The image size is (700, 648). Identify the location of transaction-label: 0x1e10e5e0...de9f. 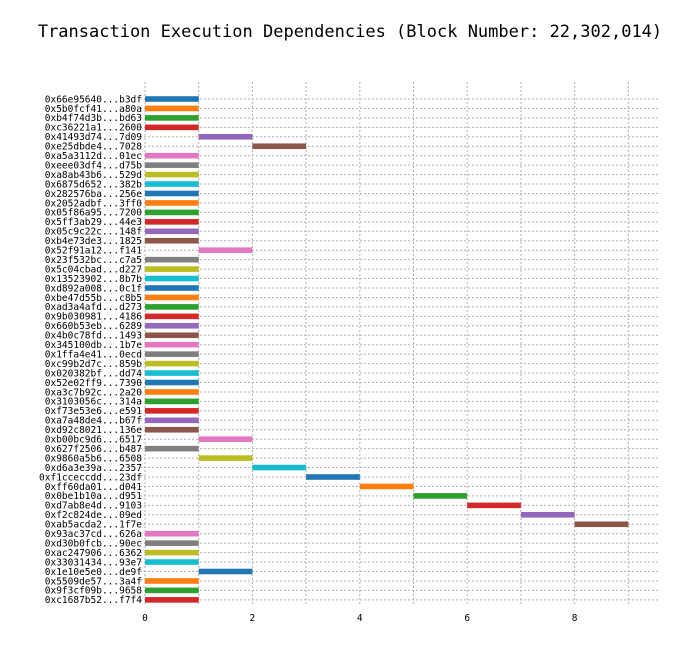
(93, 572).